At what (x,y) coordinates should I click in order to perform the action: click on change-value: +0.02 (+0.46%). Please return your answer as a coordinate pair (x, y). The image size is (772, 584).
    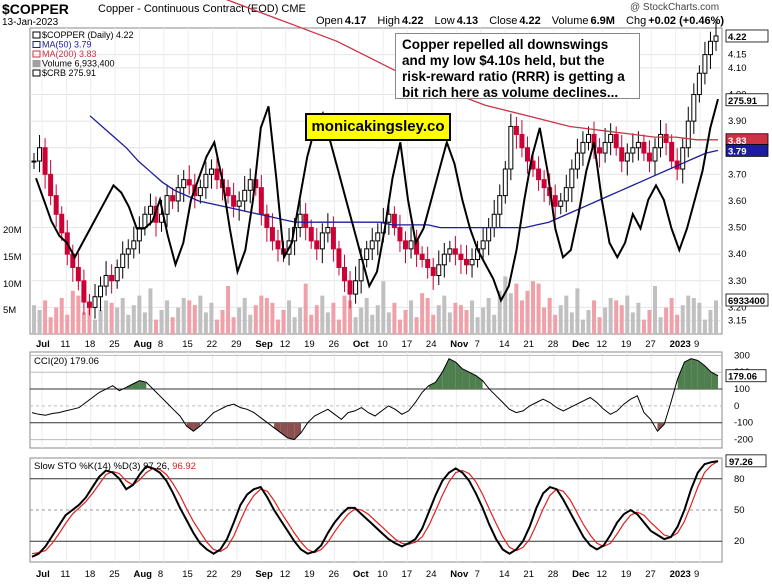
    Looking at the image, I should click on (686, 21).